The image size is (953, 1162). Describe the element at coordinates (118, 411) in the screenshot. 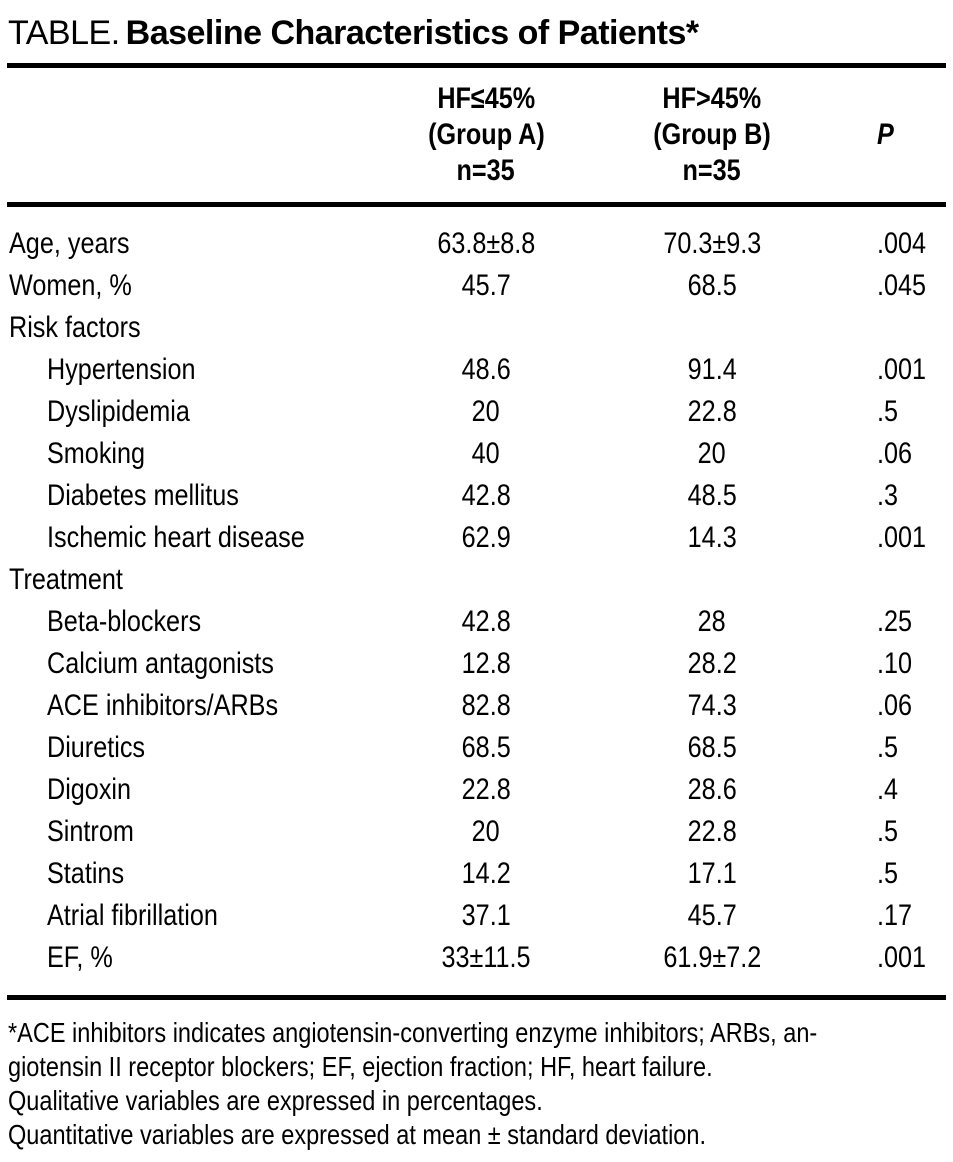

I see `row-label: Dyslipidemia` at that location.